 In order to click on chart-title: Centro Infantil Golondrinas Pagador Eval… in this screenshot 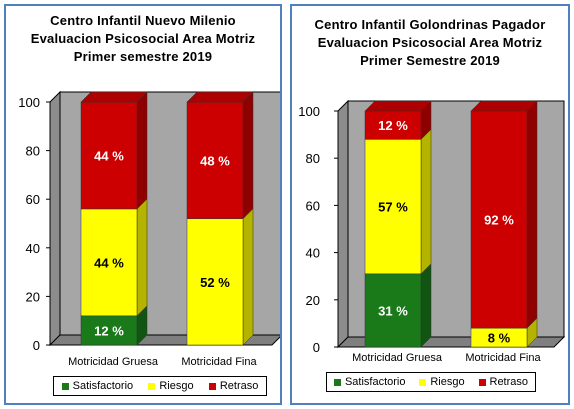, I will do `click(430, 43)`.